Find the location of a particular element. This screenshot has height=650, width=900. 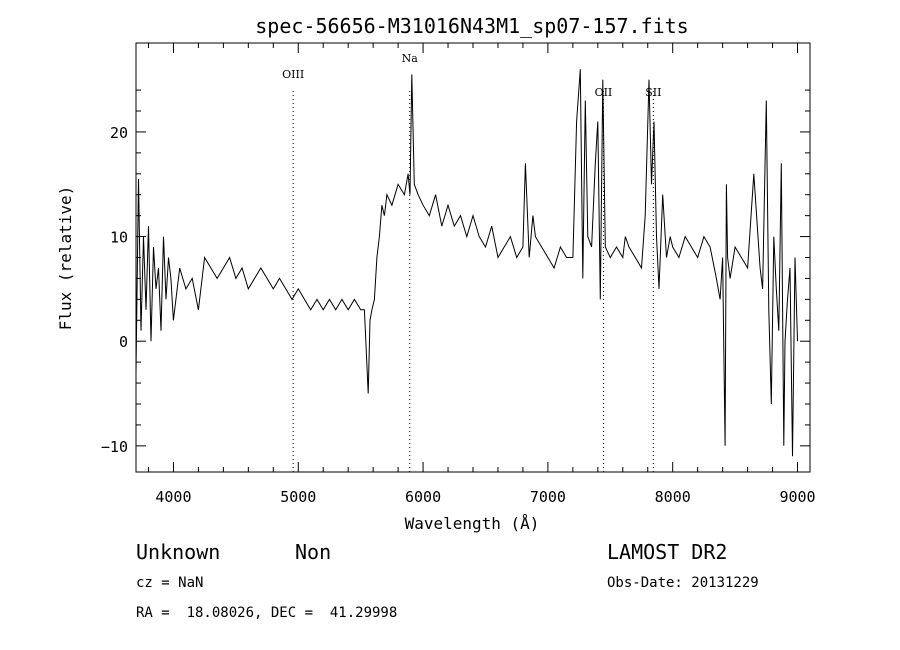

survey-name: LAMOST DR2 is located at coordinates (667, 552).